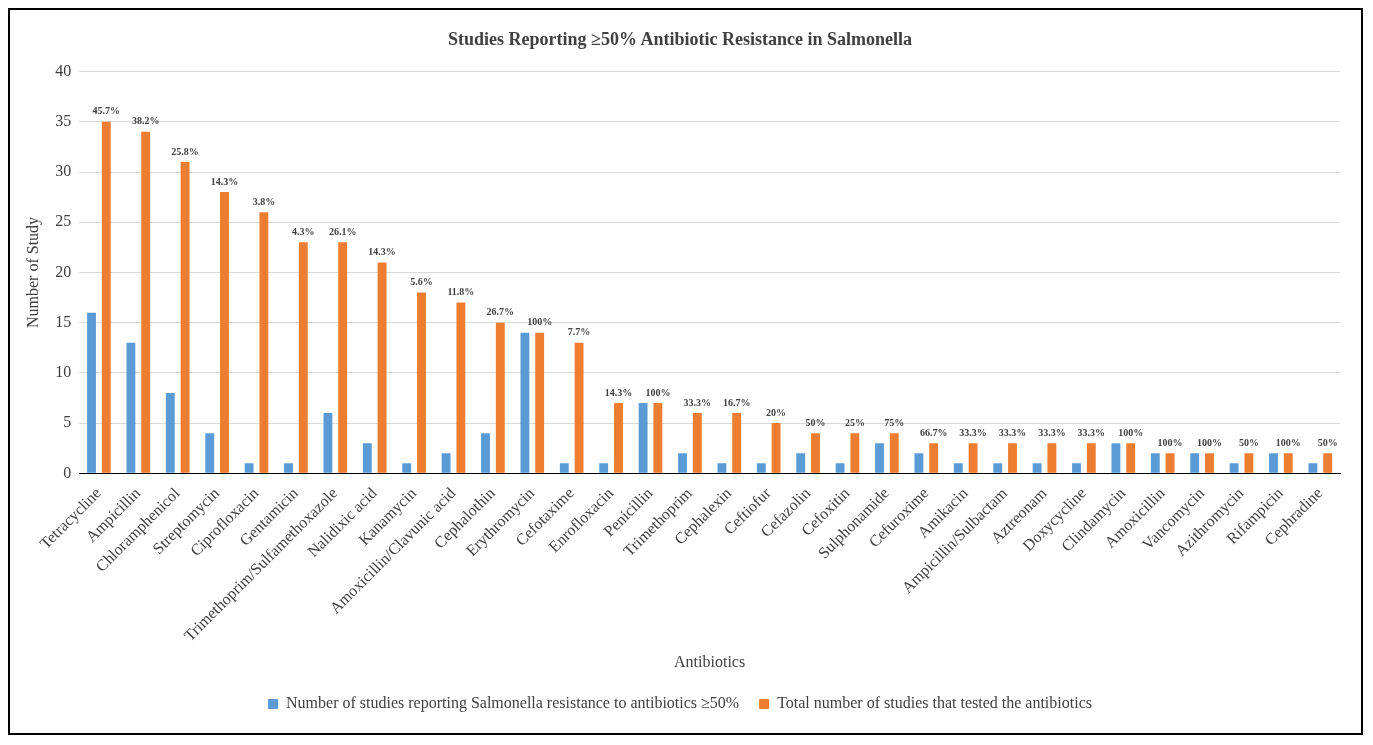  I want to click on y-tick-label: 5, so click(67, 422).